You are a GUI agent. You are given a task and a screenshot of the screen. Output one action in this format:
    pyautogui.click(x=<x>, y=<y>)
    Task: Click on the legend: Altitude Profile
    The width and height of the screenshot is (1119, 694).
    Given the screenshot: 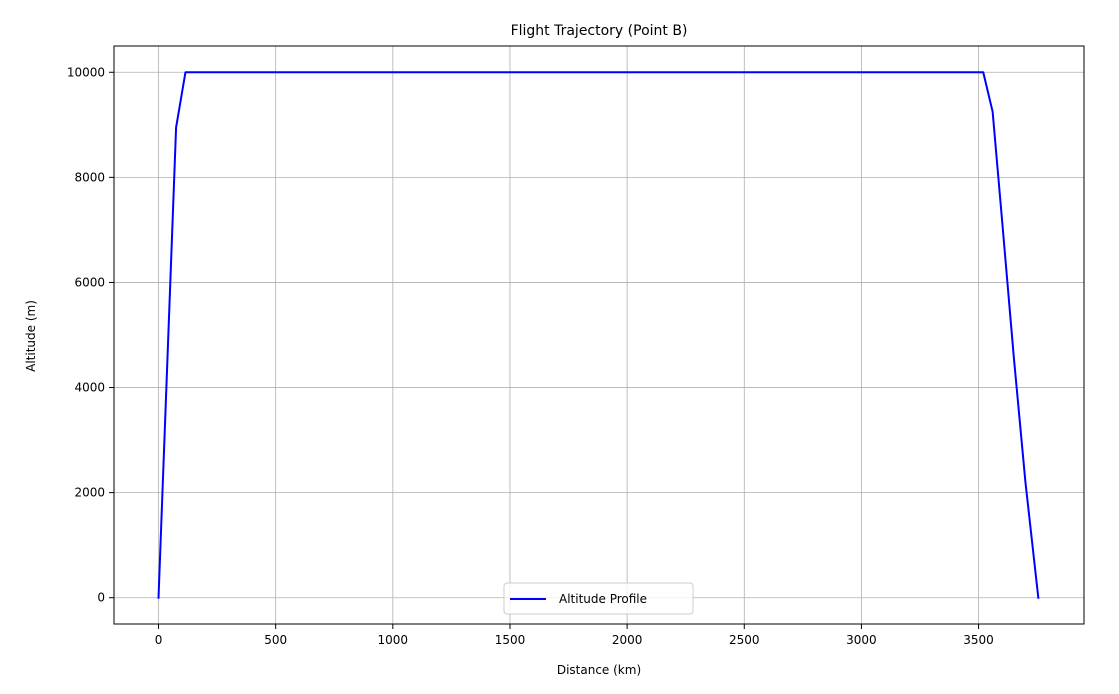 What is the action you would take?
    pyautogui.click(x=598, y=598)
    